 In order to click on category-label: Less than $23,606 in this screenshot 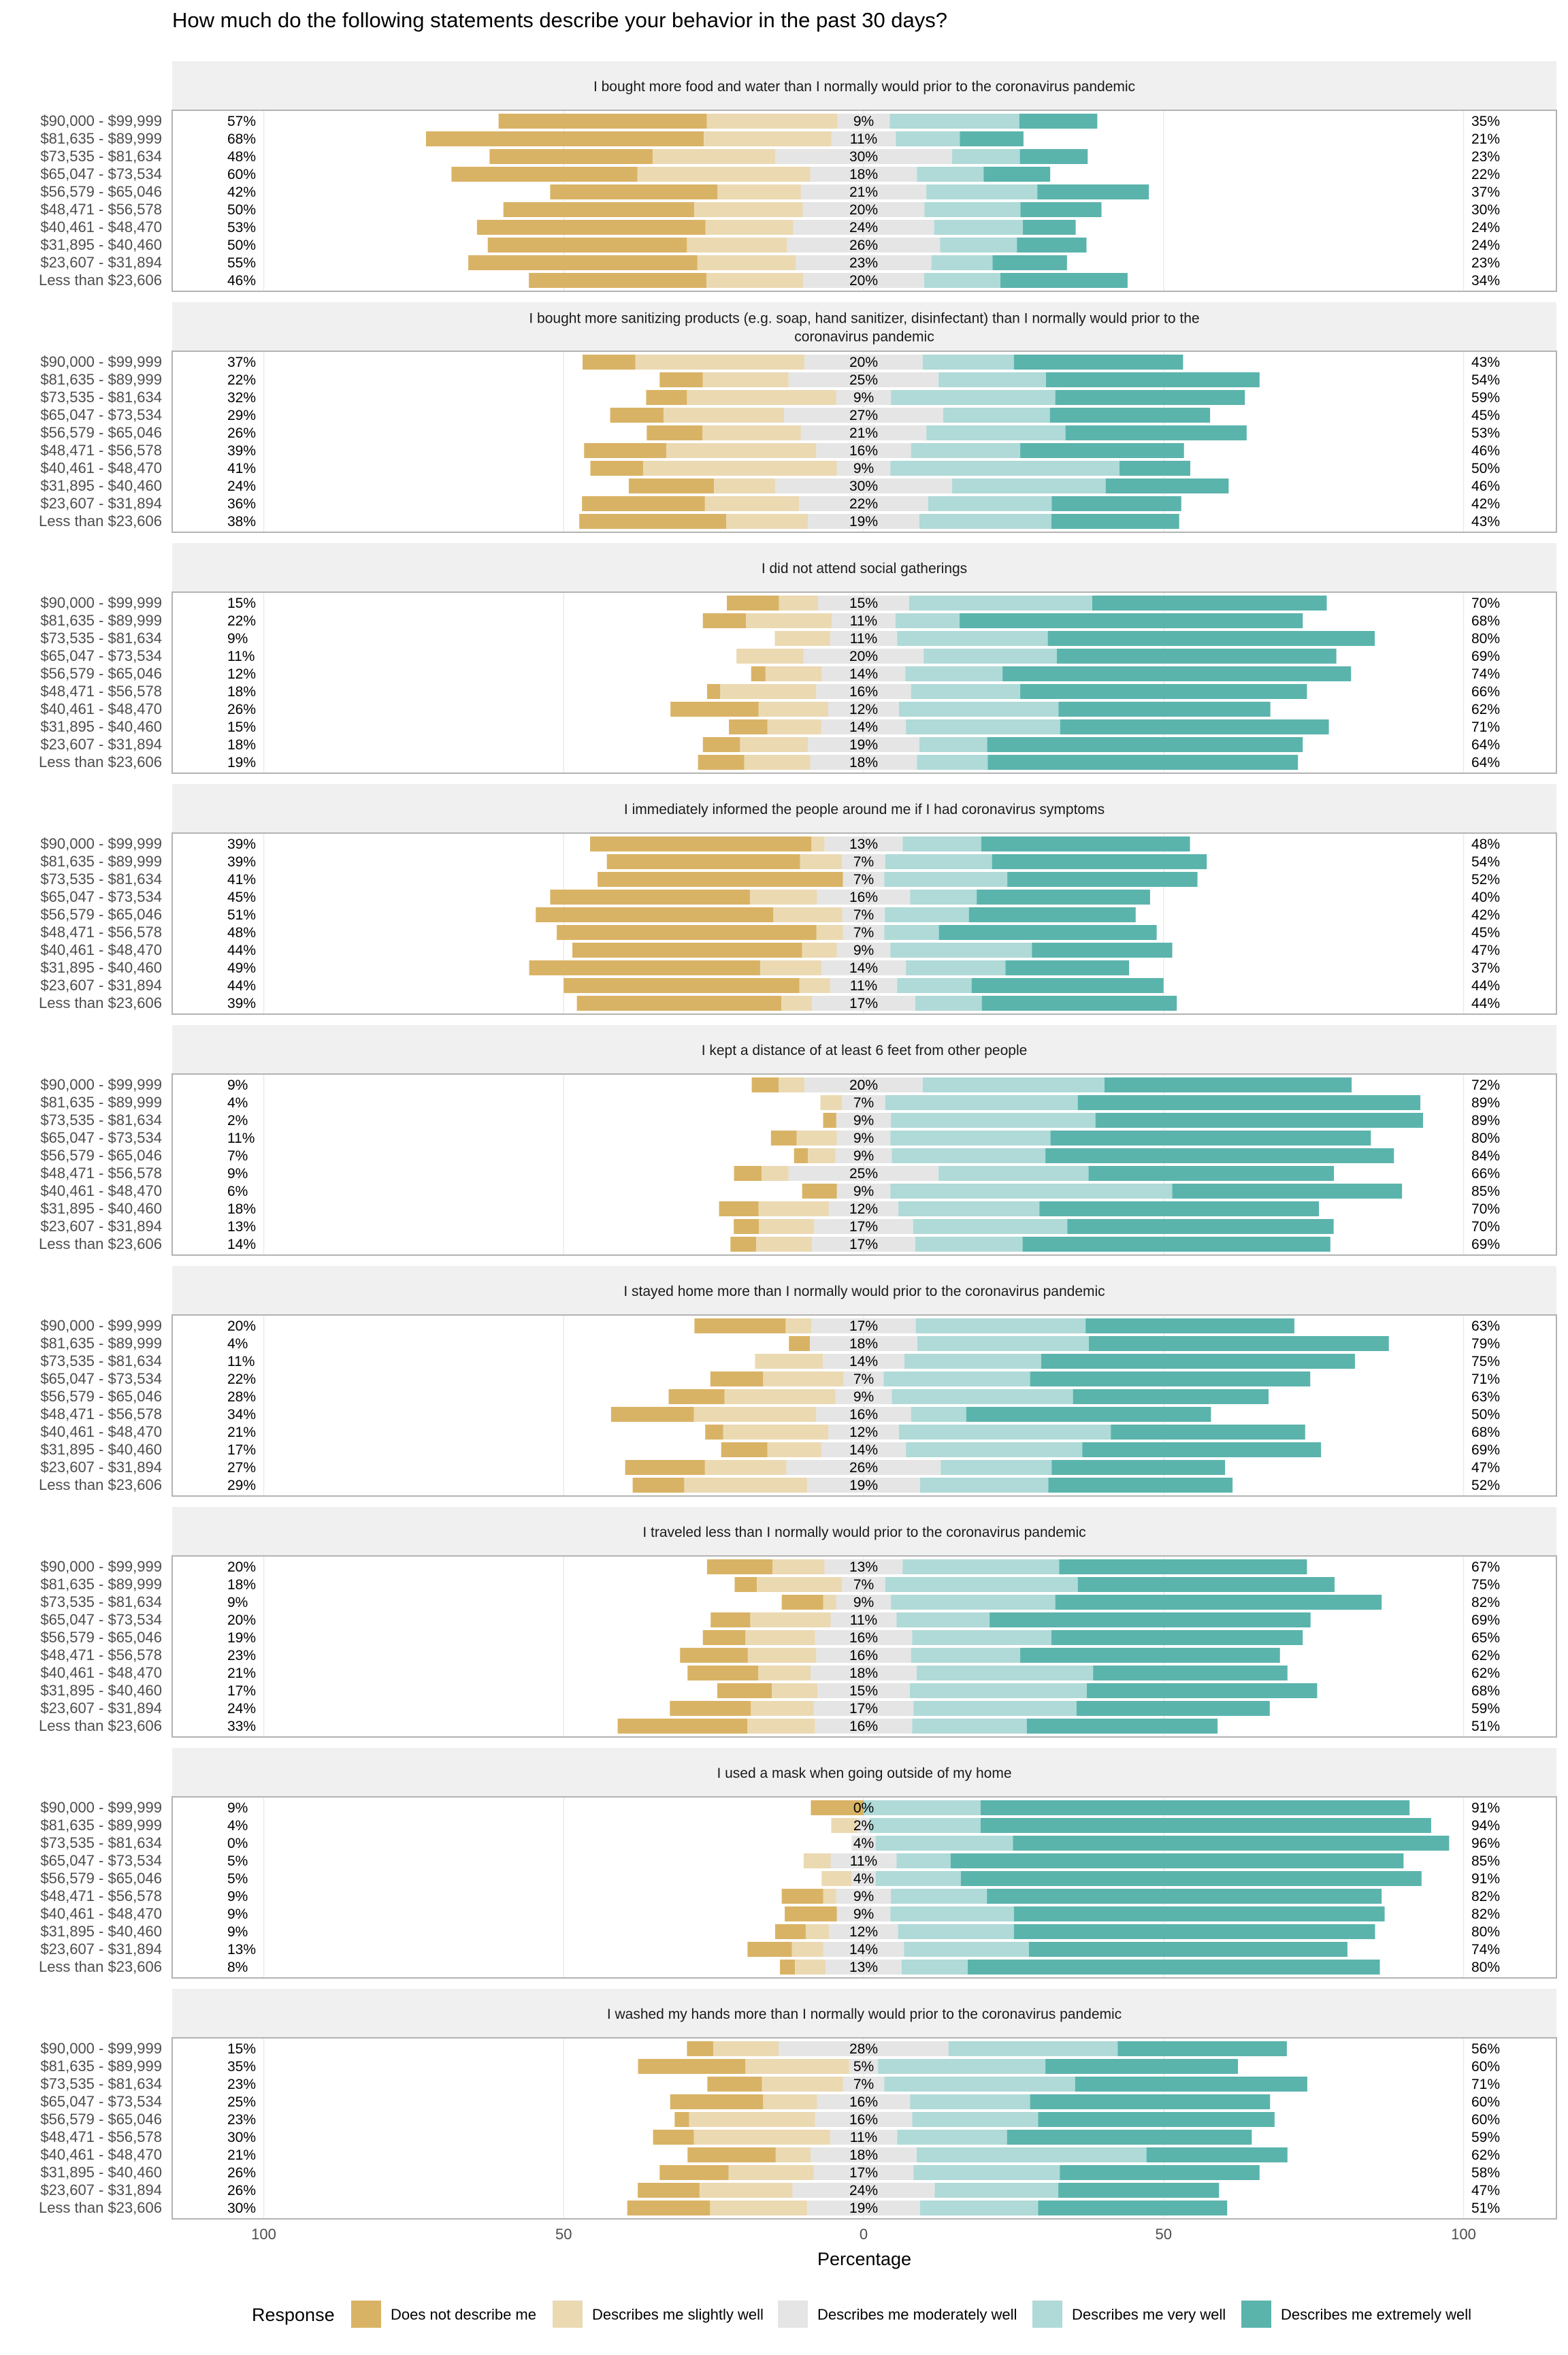, I will do `click(101, 521)`.